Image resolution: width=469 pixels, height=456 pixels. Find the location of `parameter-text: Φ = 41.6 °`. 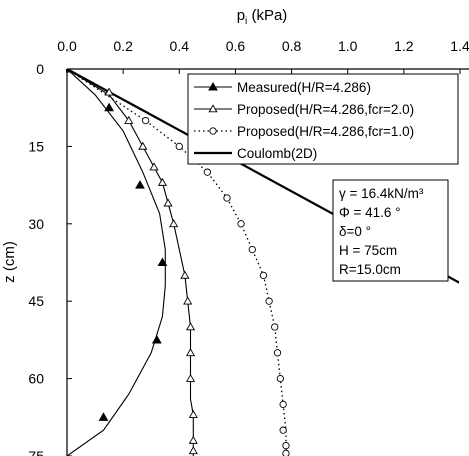

parameter-text: Φ = 41.6 ° is located at coordinates (370, 212).